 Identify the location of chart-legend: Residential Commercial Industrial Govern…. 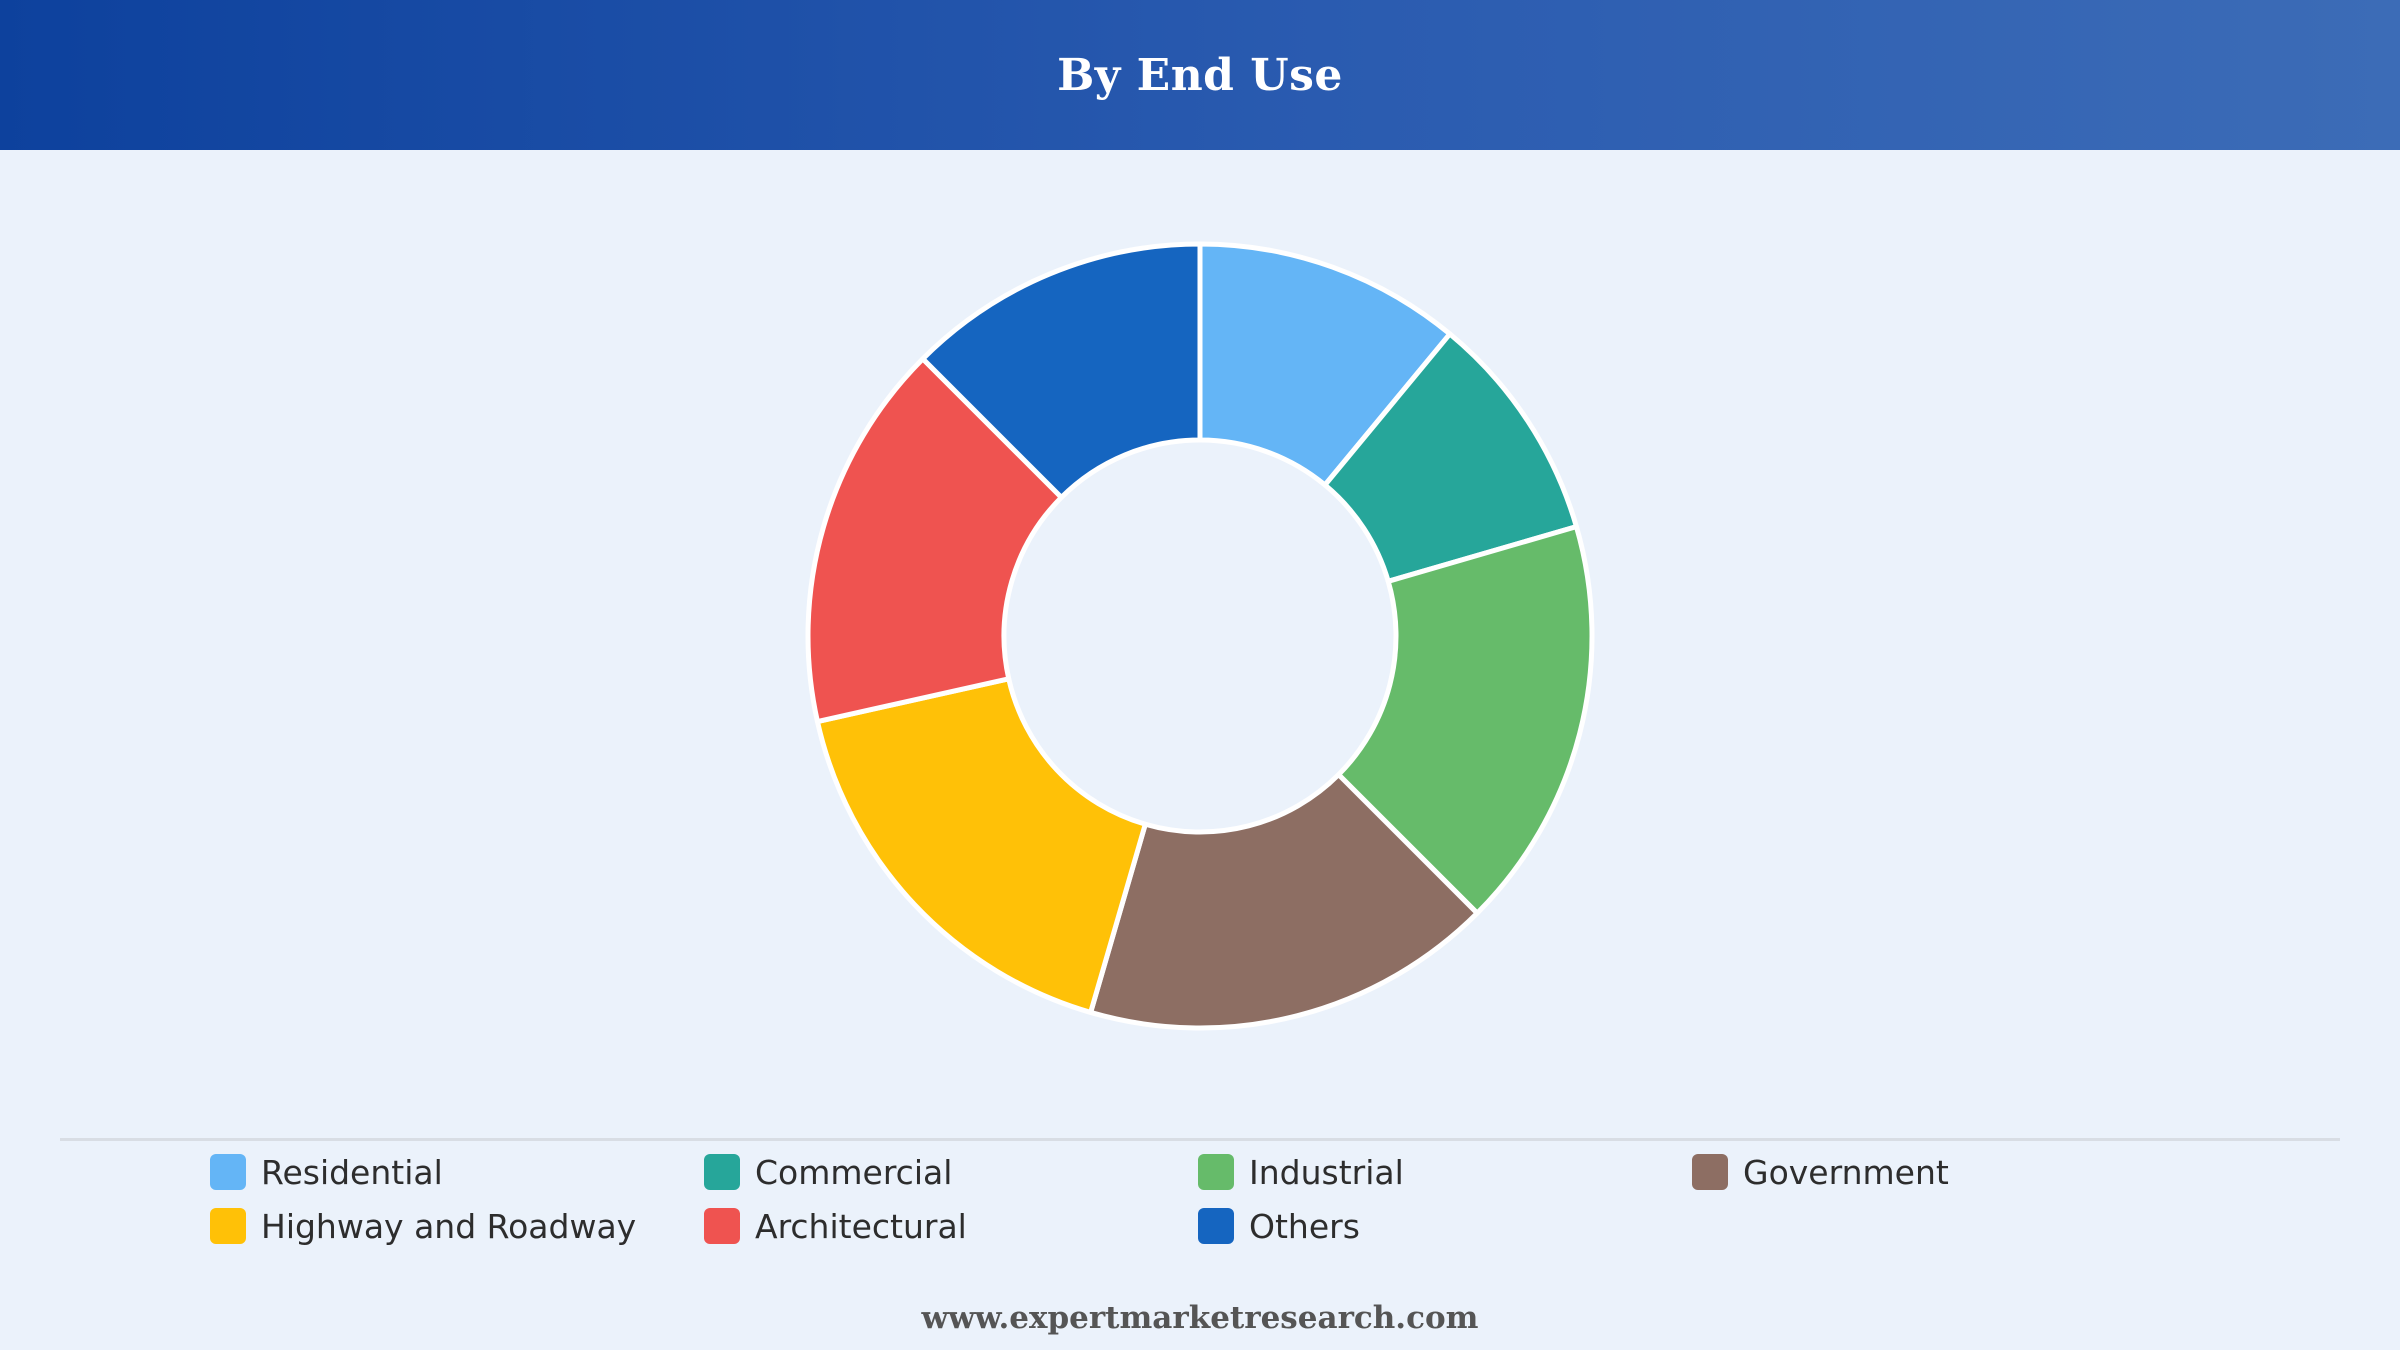
(1210, 1199).